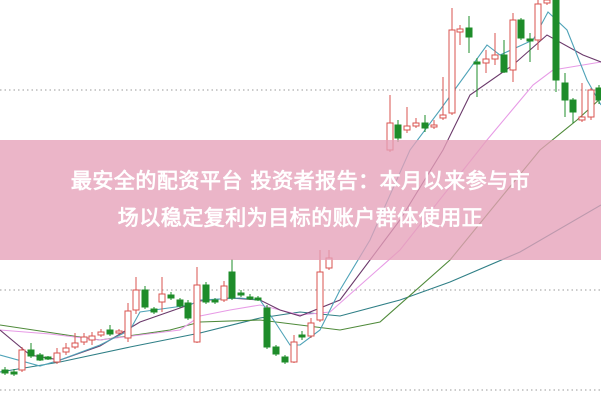 Image resolution: width=601 pixels, height=401 pixels. I want to click on title-line-1: 最安全的配资平台 投资者报告：本月以来参与市, so click(300, 181).